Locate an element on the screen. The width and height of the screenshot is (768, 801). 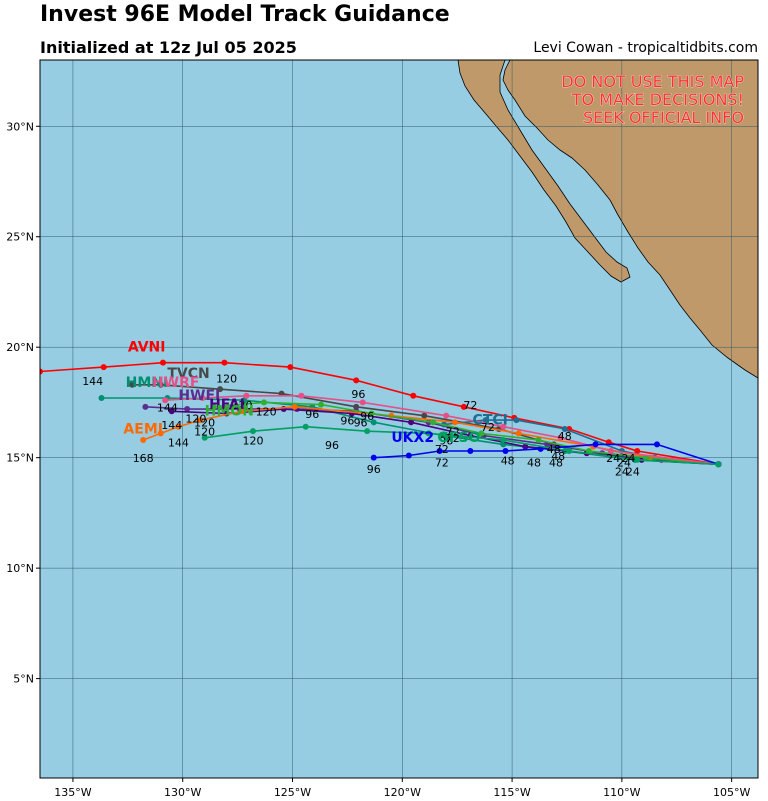
lat-tick-label: 20°N is located at coordinates (20, 347).